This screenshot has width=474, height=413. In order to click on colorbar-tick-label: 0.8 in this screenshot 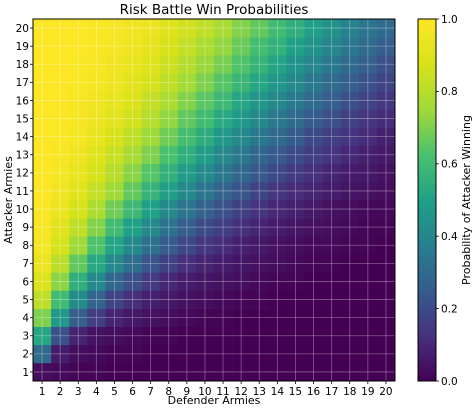, I will do `click(449, 92)`.